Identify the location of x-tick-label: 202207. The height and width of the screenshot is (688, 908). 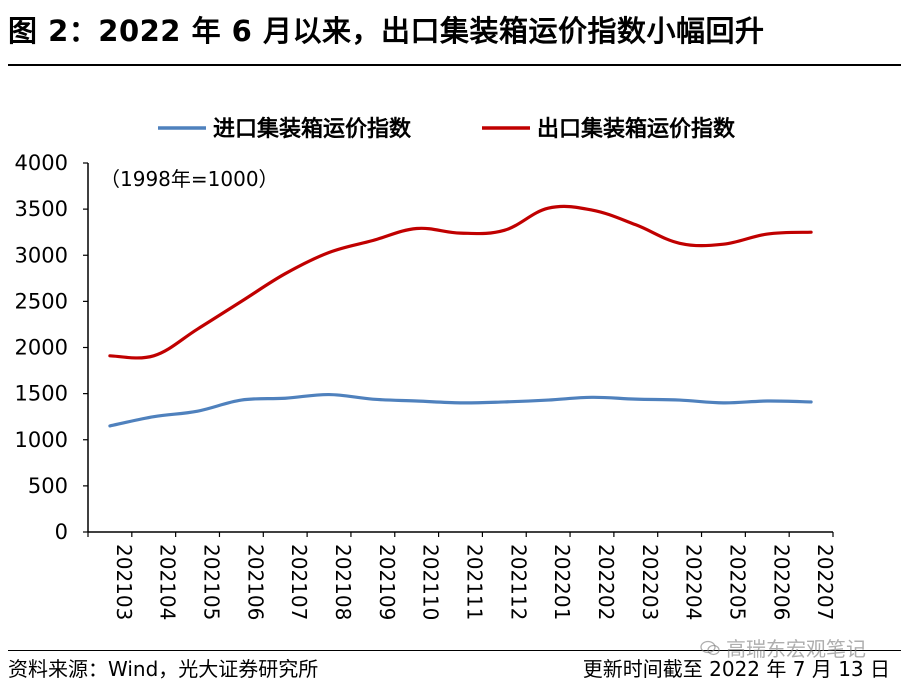
(825, 582).